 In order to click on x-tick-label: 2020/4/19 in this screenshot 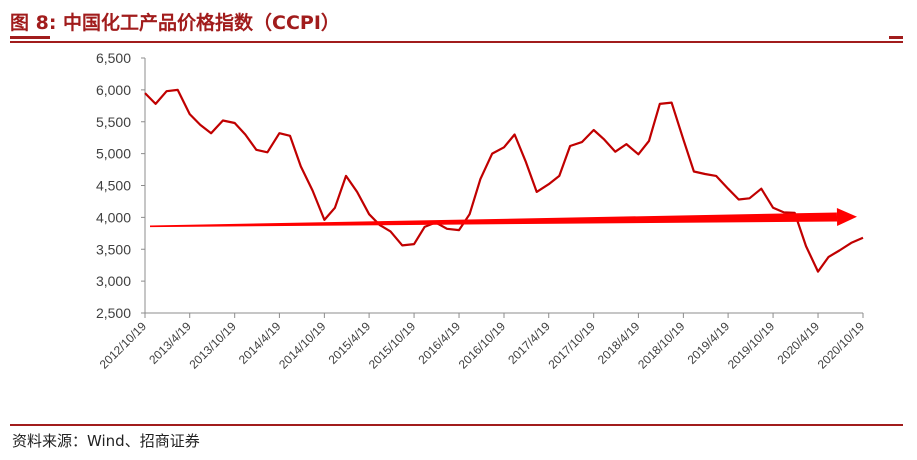, I will do `click(799, 343)`.